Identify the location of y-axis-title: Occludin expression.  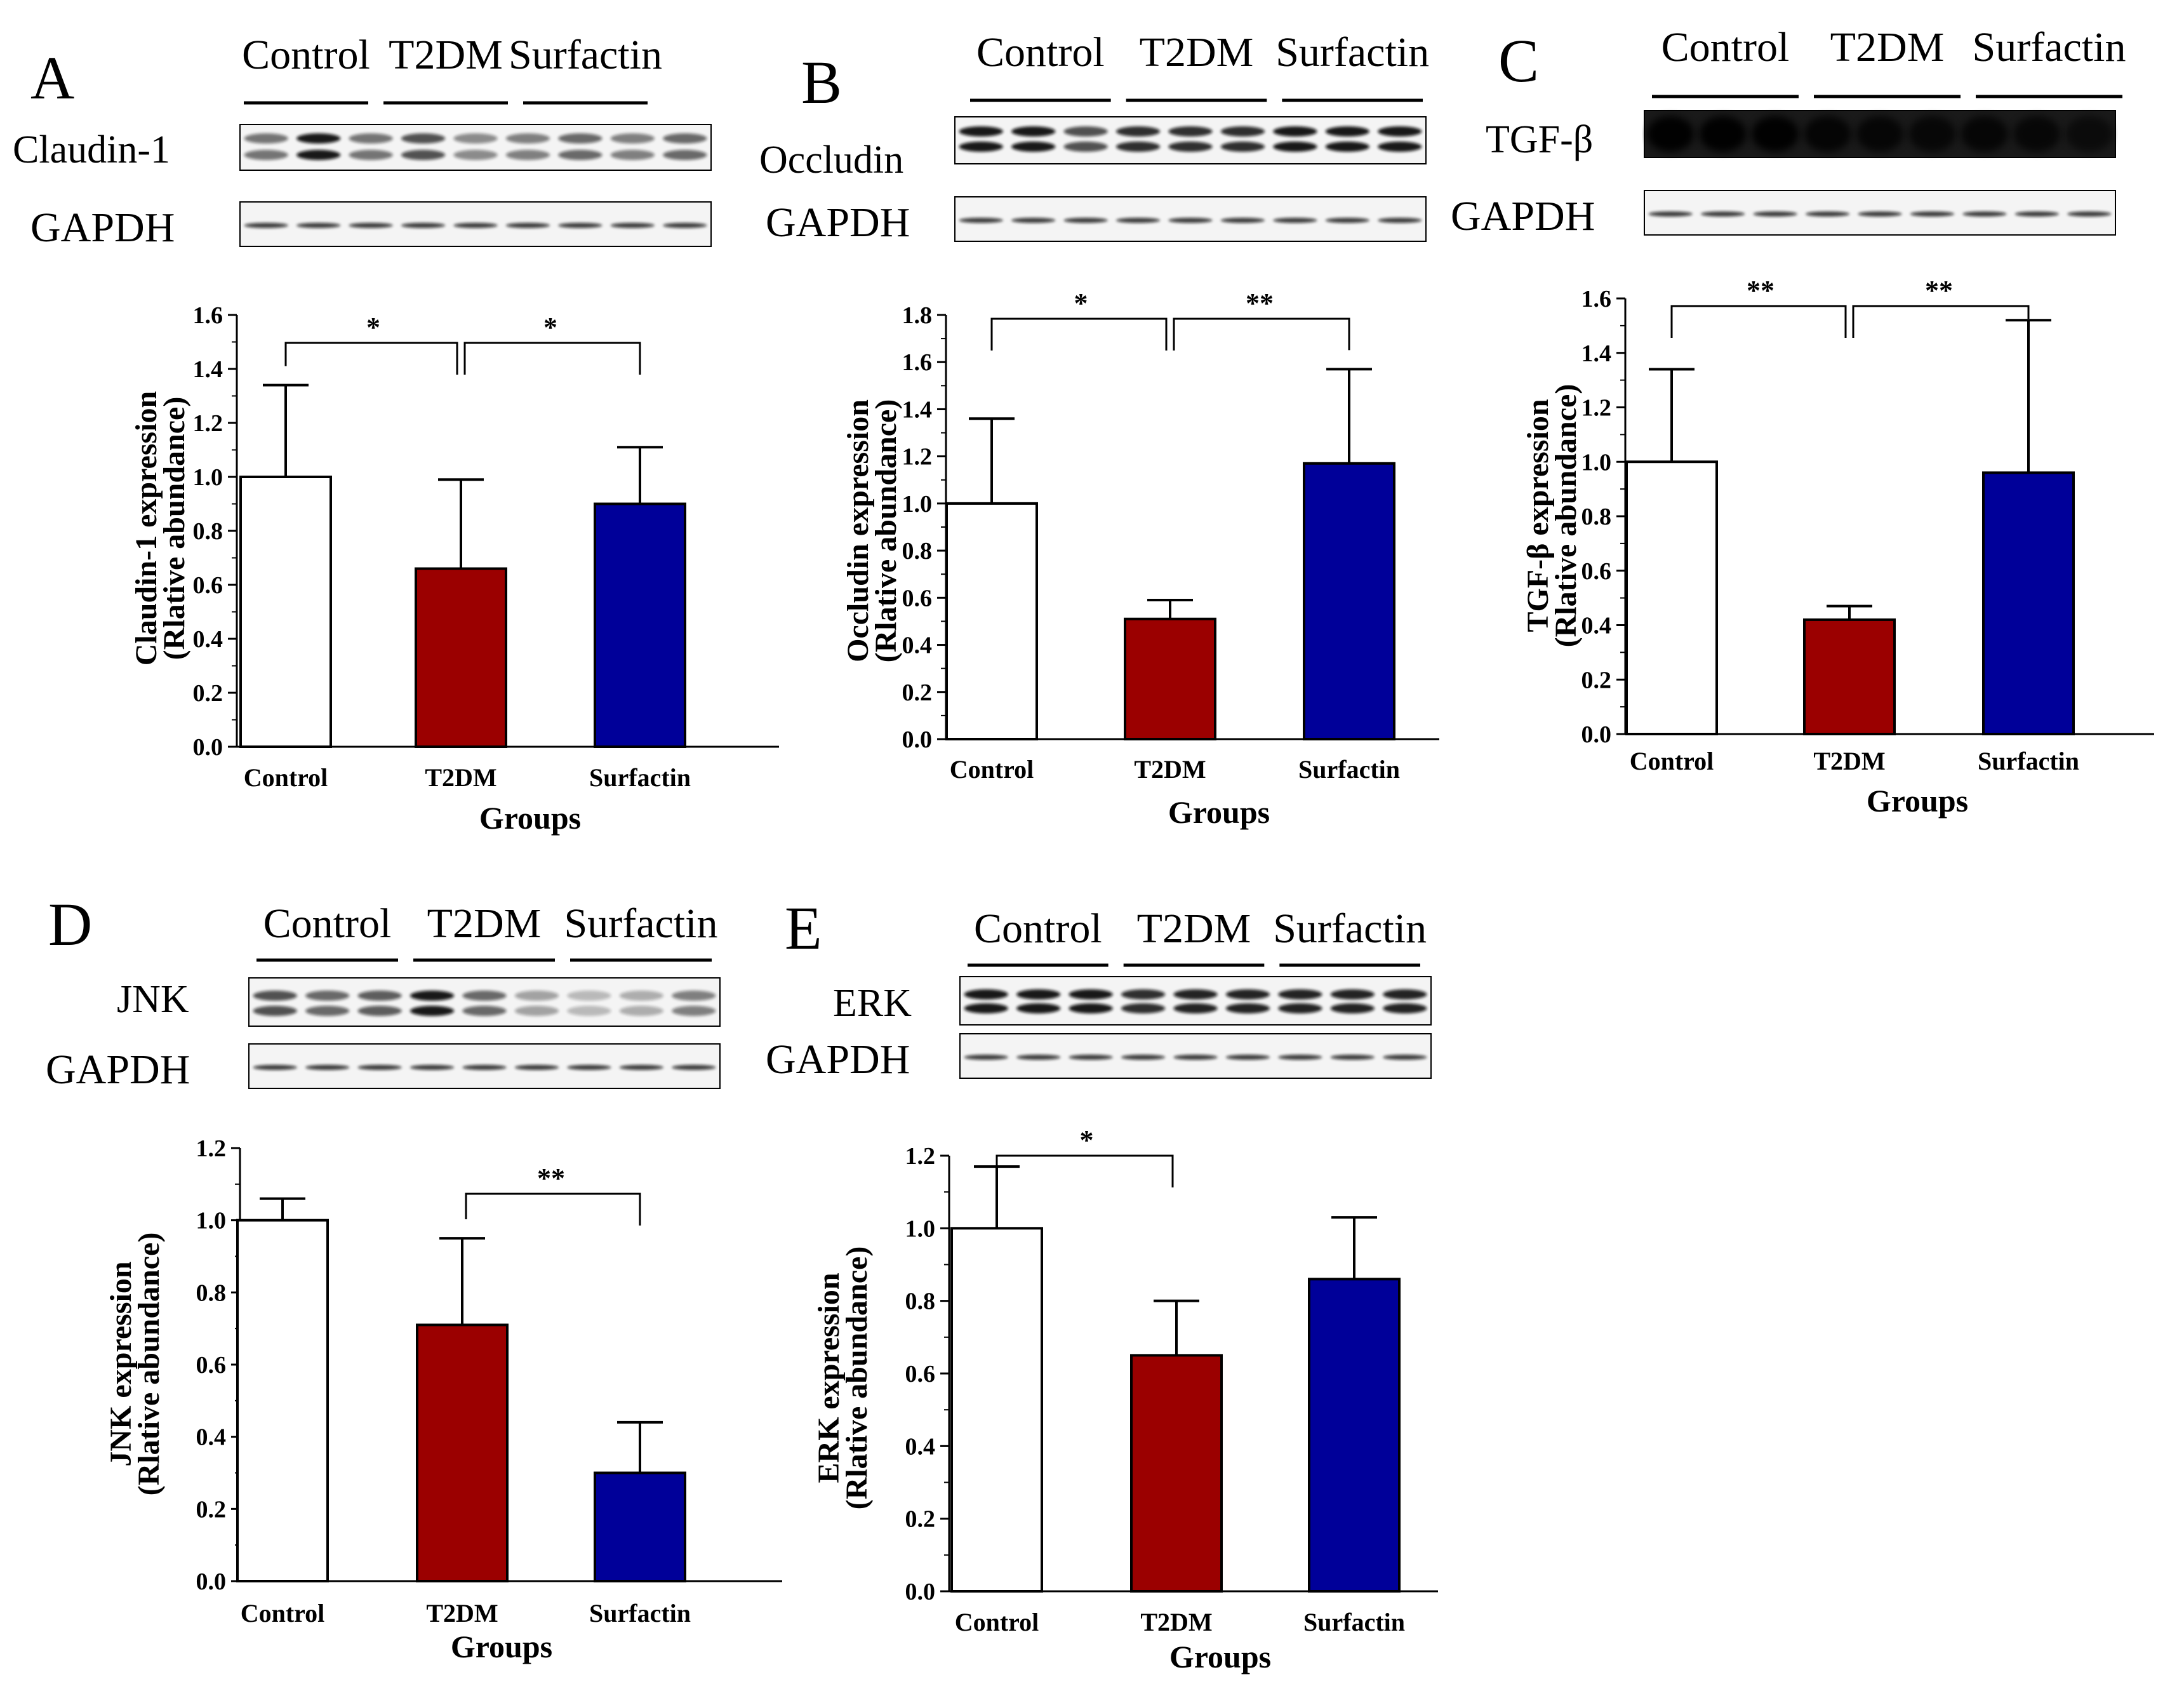
(858, 530).